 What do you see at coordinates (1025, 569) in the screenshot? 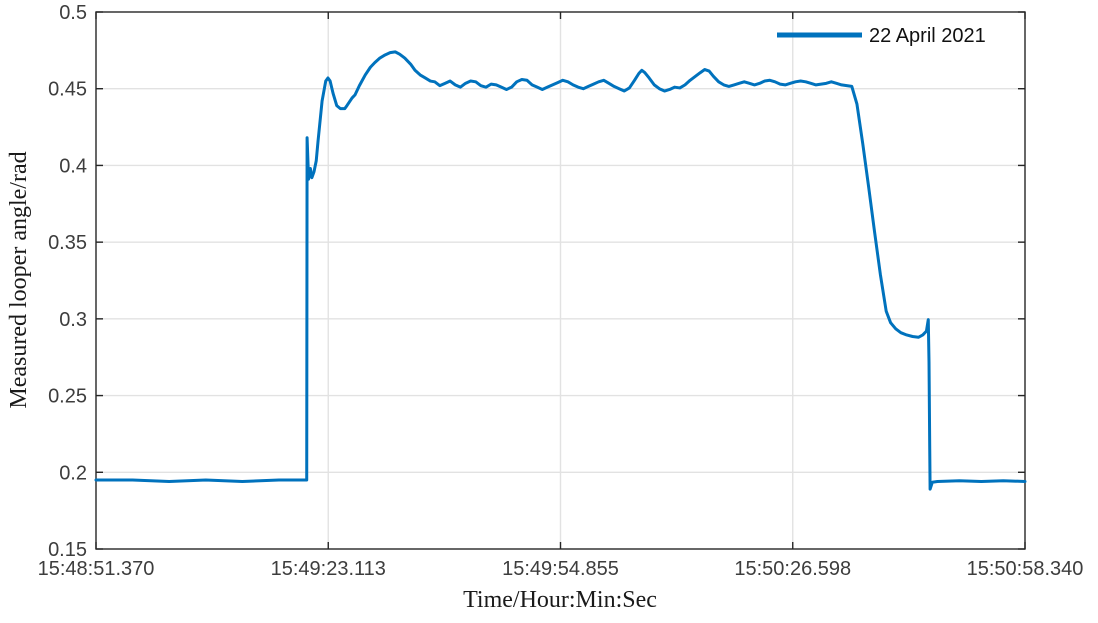
I see `x-tick-label: 15:50:58.340` at bounding box center [1025, 569].